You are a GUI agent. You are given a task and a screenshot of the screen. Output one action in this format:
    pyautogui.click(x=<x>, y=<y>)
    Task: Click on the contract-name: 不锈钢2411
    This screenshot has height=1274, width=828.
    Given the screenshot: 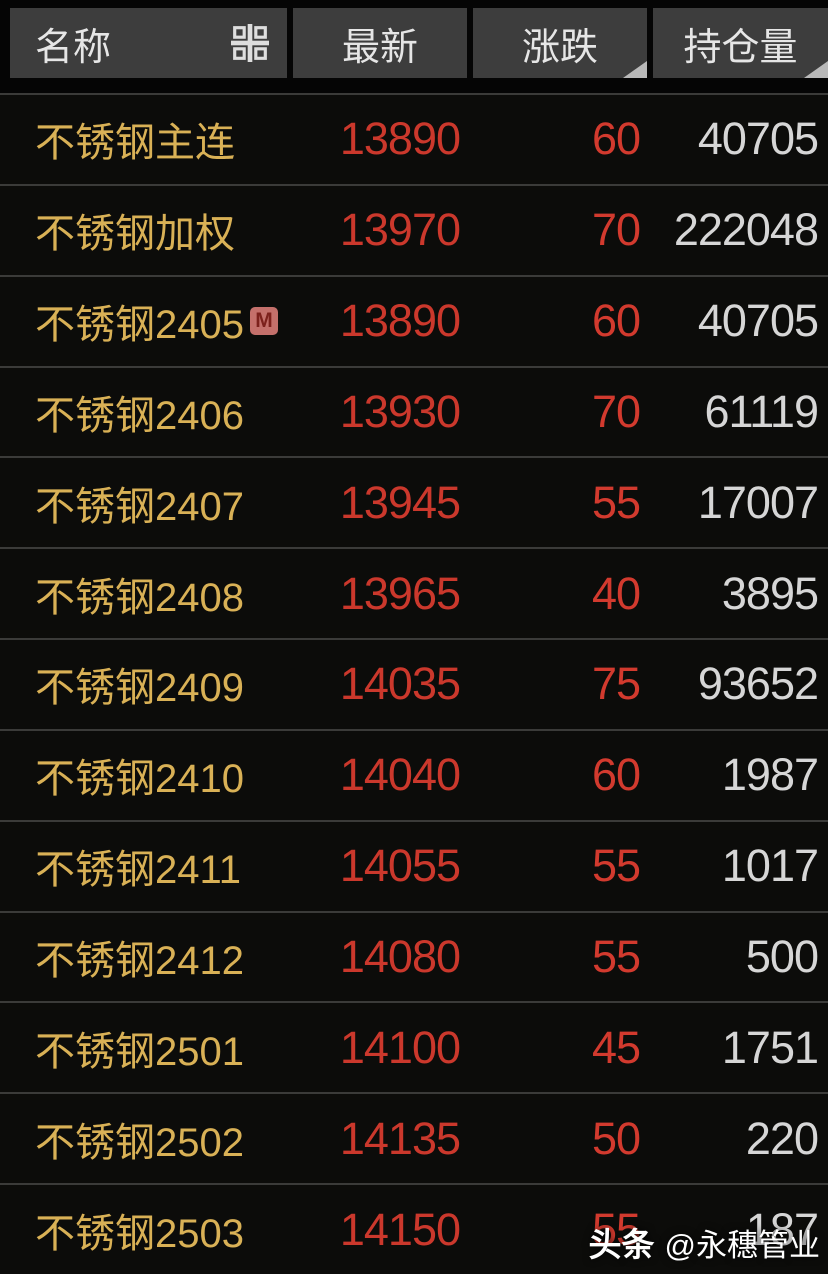 What is the action you would take?
    pyautogui.click(x=138, y=870)
    